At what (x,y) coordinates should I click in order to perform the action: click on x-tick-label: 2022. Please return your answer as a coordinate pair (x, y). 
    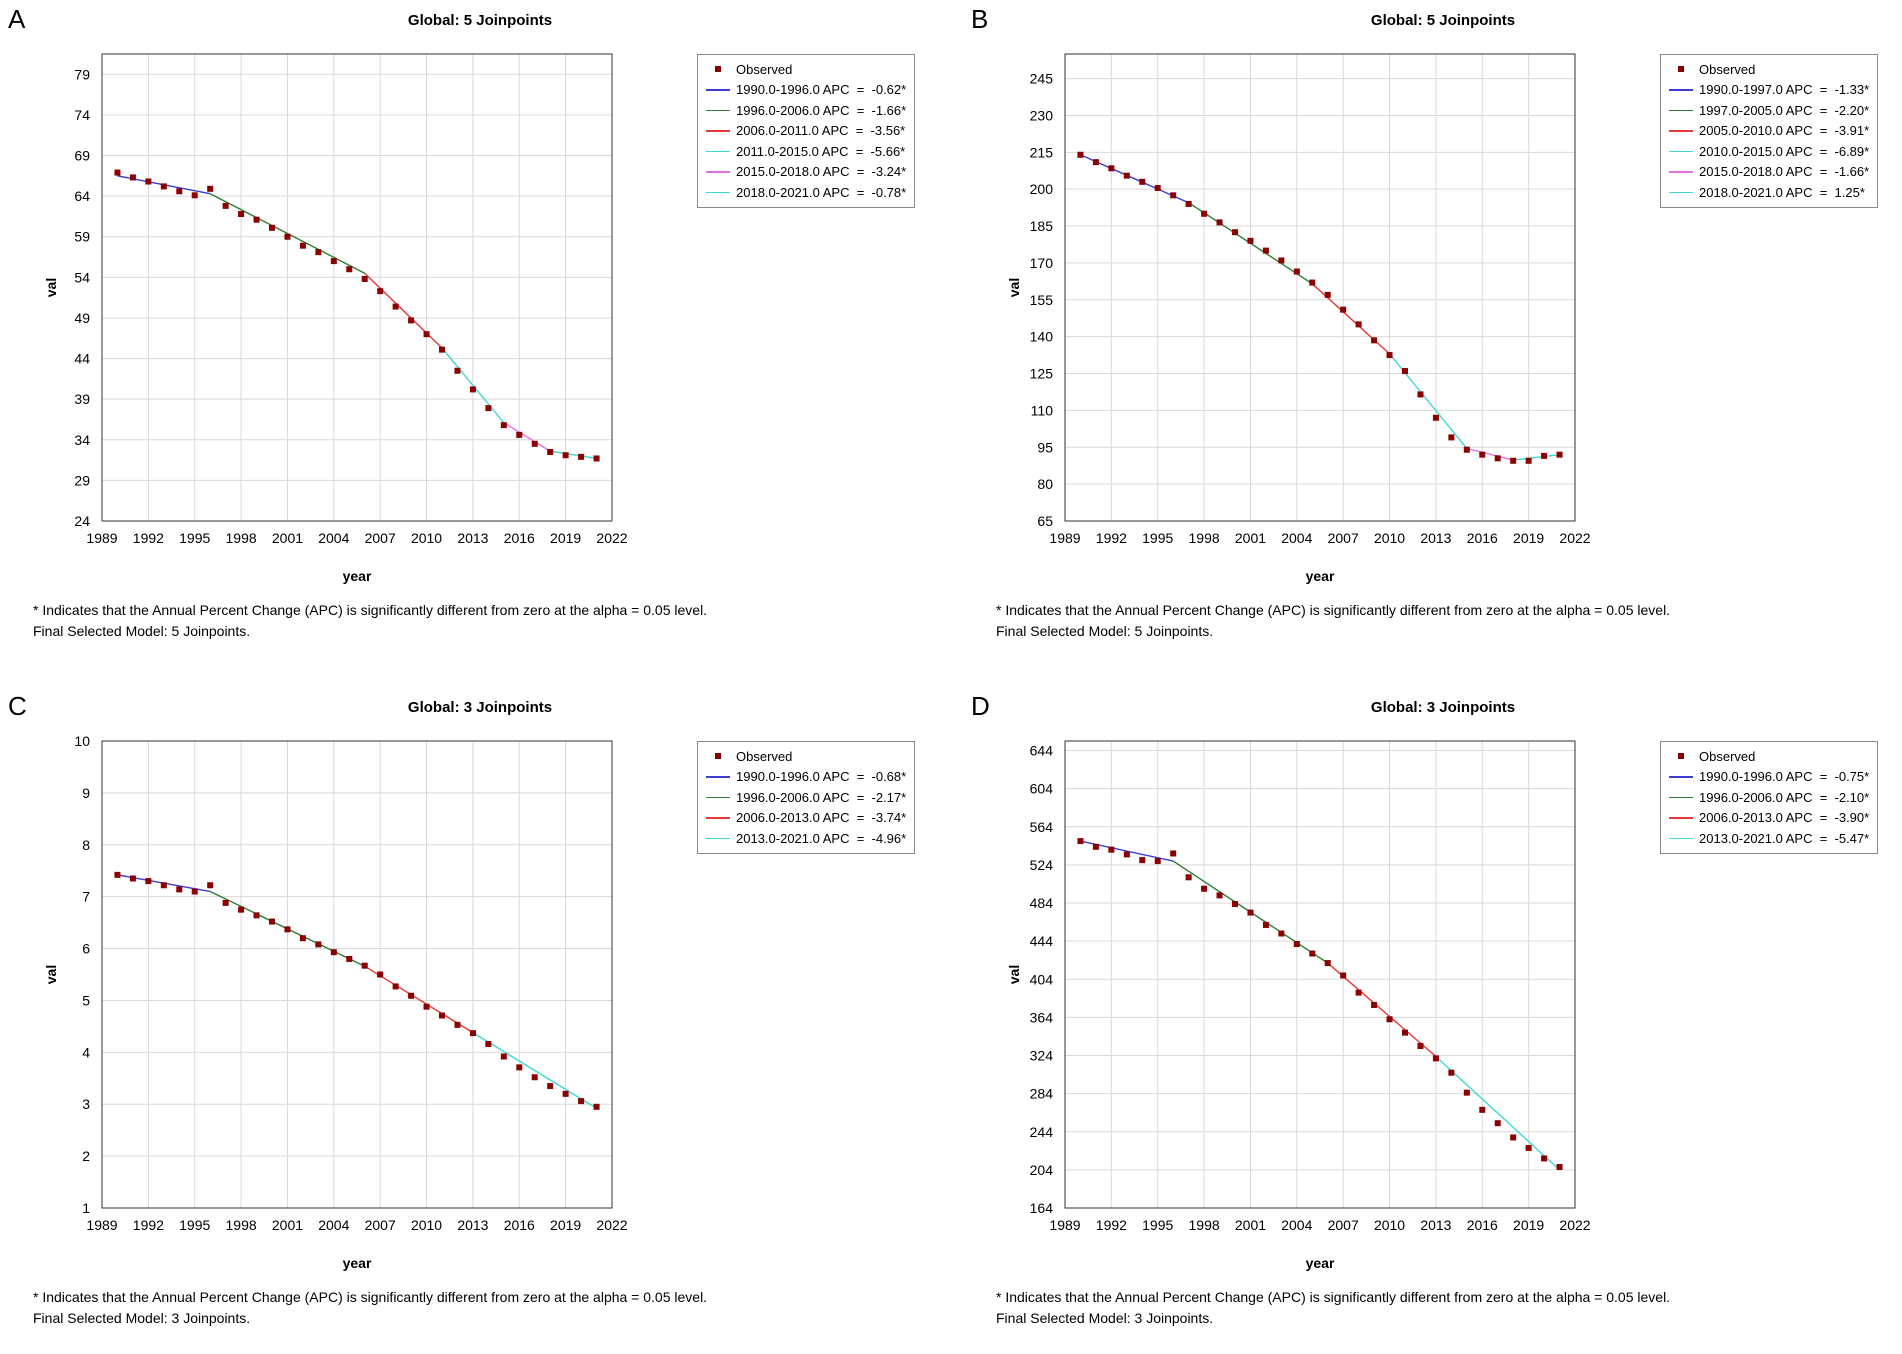
    Looking at the image, I should click on (611, 1225).